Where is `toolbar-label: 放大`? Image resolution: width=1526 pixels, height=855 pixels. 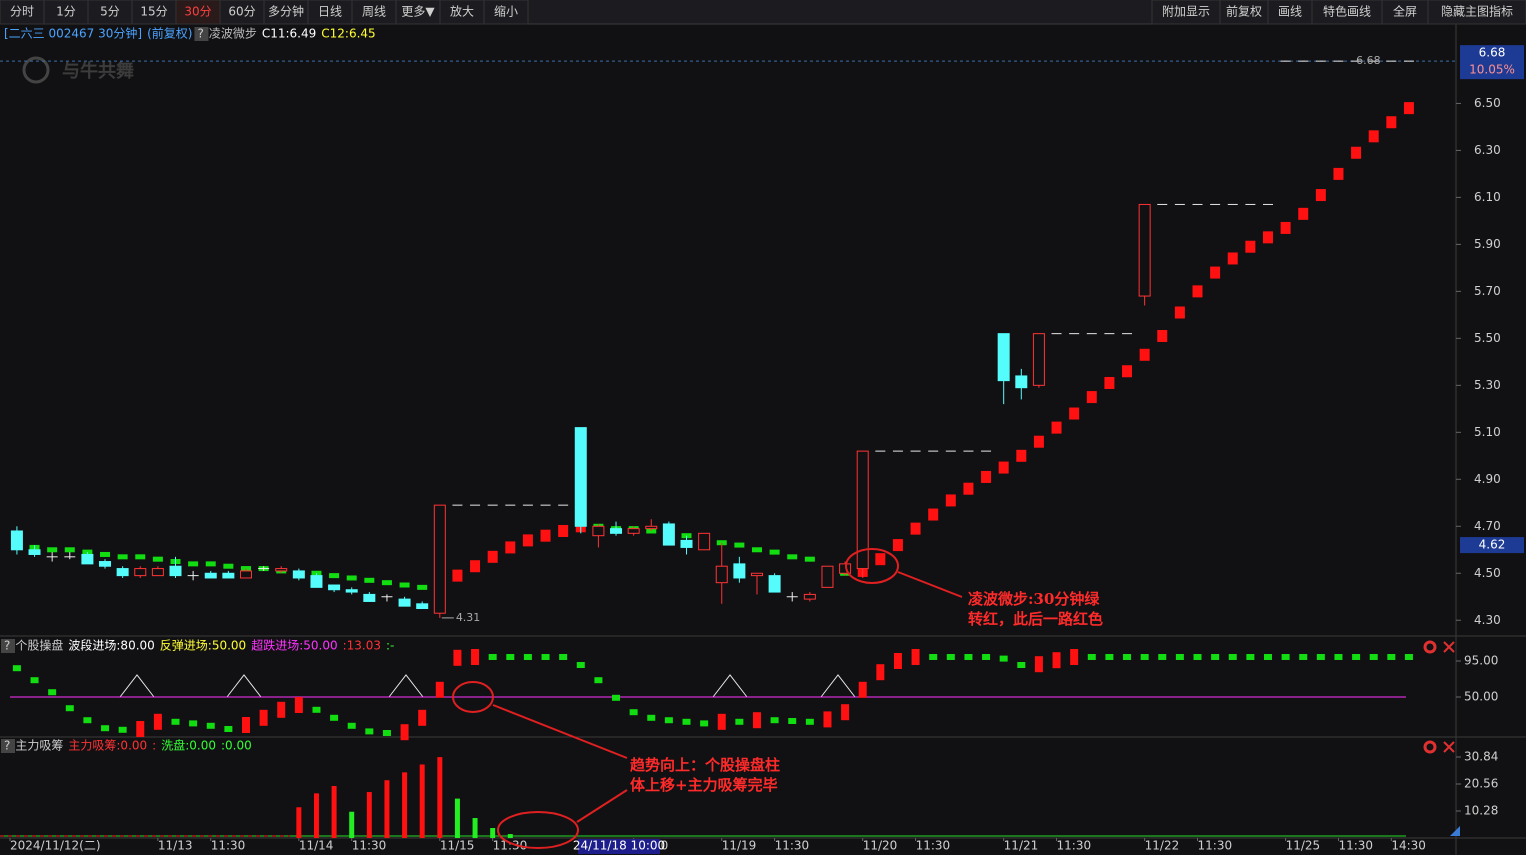 toolbar-label: 放大 is located at coordinates (462, 11).